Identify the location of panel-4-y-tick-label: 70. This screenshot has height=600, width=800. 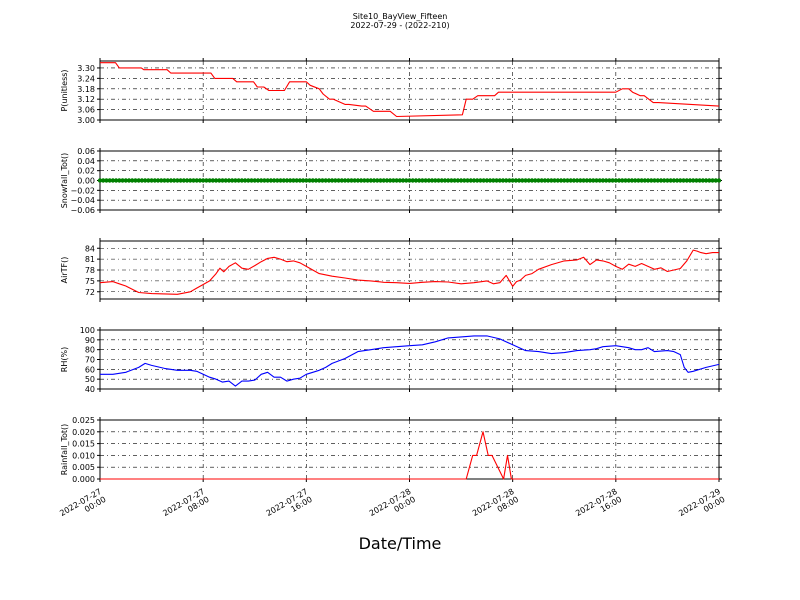
(90, 360).